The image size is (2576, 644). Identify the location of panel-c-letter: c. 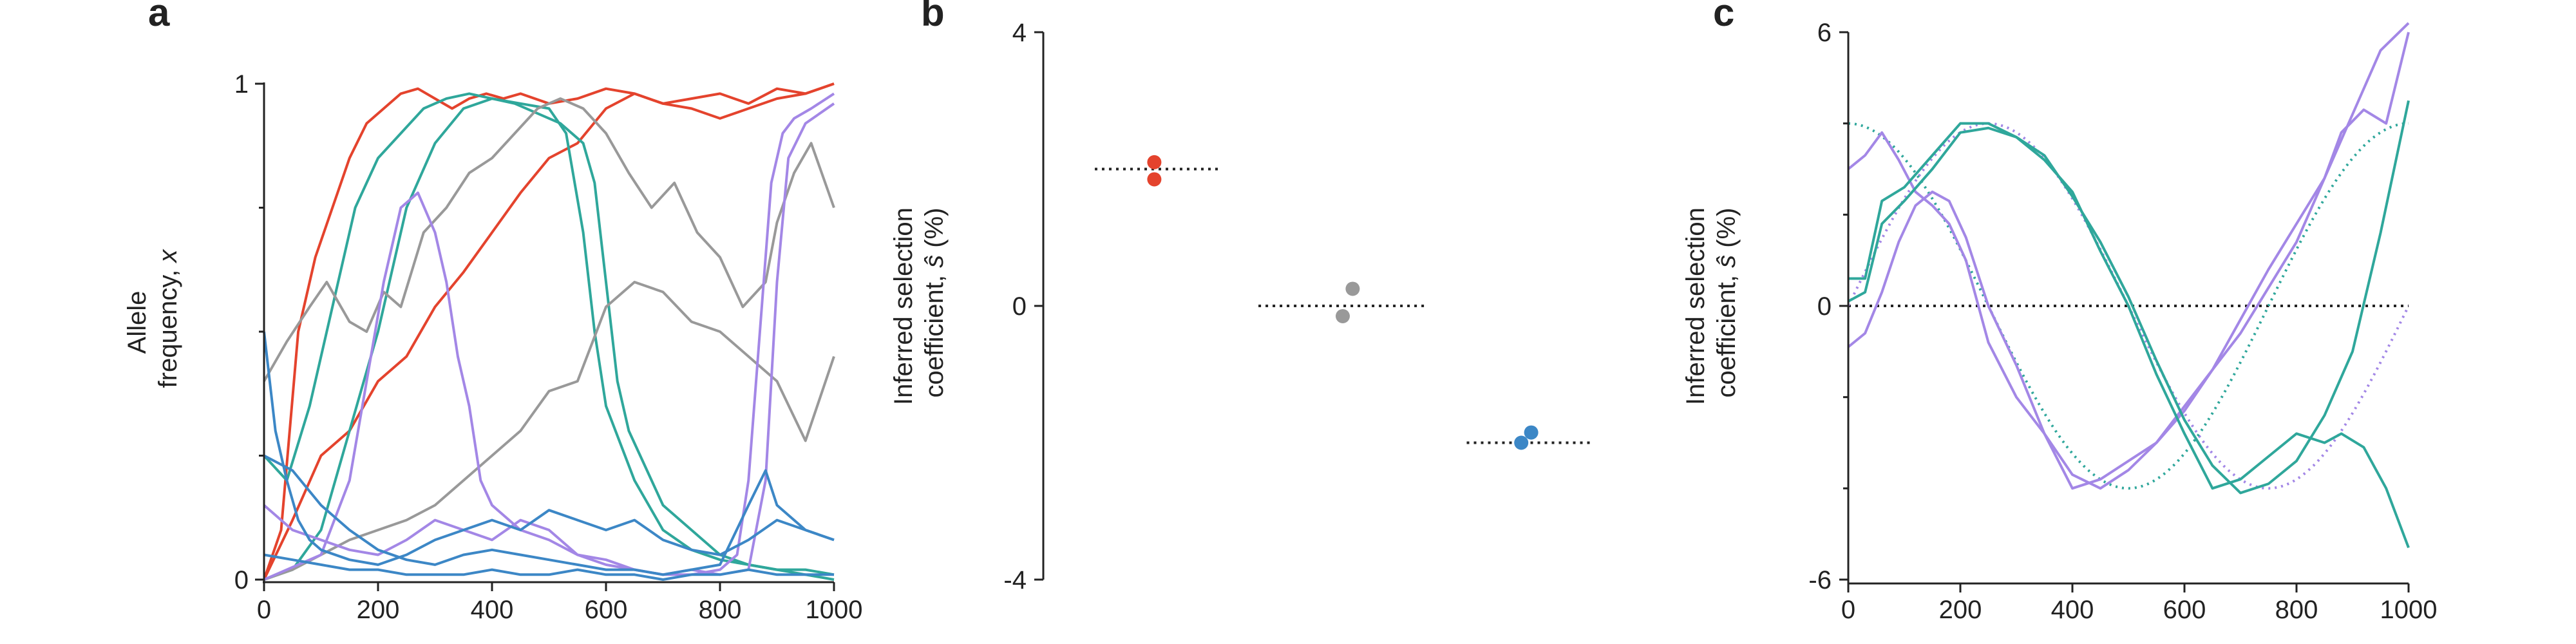
(1723, 17).